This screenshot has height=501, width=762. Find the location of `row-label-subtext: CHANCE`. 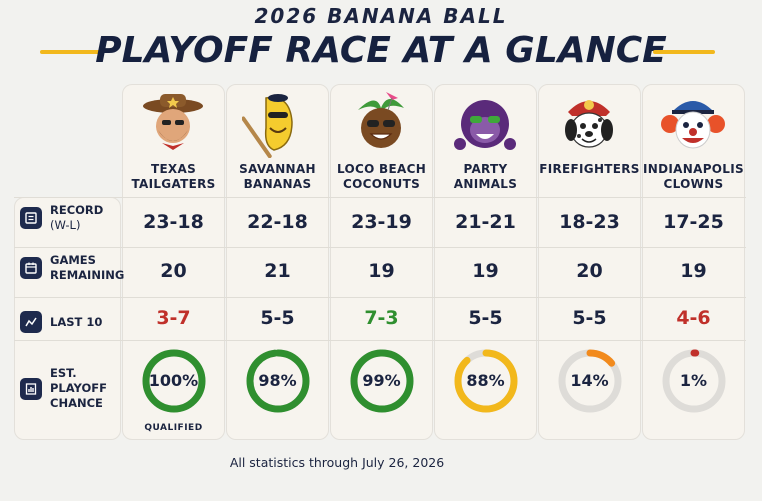

row-label-subtext: CHANCE is located at coordinates (76, 403).